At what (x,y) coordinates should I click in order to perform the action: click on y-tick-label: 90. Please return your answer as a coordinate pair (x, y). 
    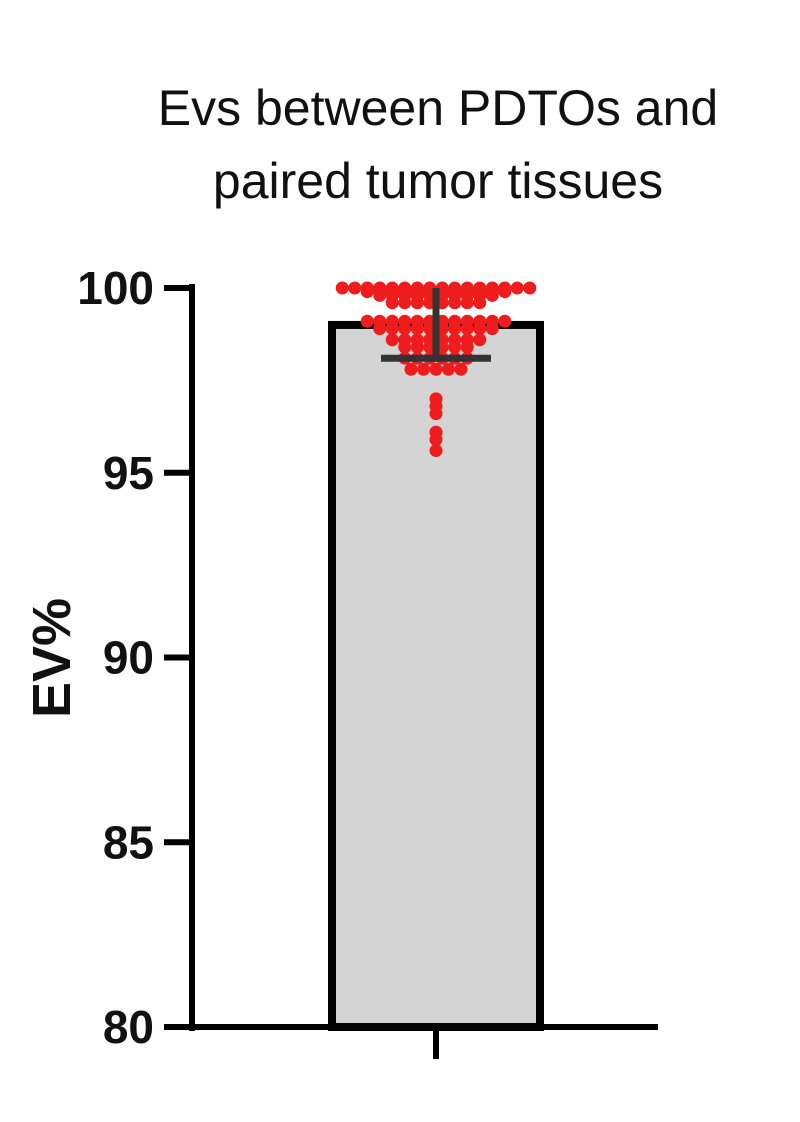
    Looking at the image, I should click on (128, 658).